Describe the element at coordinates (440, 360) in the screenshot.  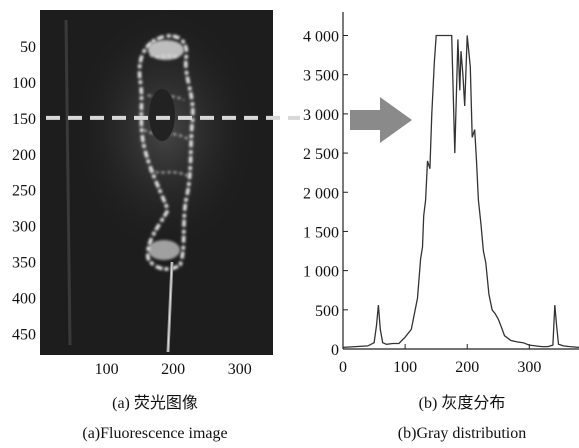
I see `panel-b-x-ticks: 0 100 200 300` at that location.